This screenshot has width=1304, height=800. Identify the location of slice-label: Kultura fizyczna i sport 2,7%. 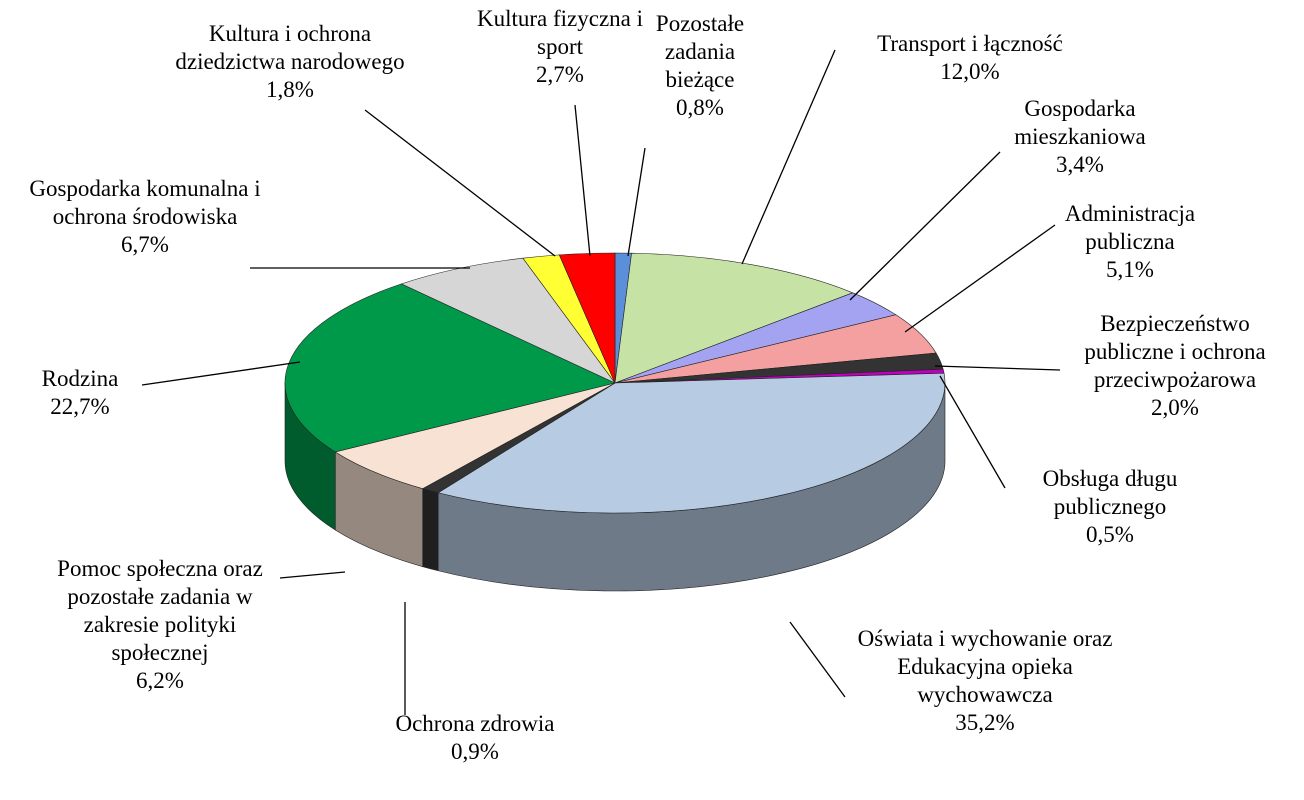
(560, 47).